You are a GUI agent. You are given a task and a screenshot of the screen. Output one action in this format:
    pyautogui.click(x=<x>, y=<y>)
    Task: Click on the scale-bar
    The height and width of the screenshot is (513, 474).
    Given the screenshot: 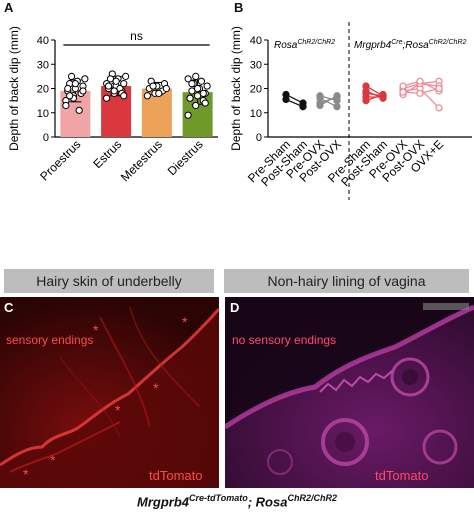 What is the action you would take?
    pyautogui.click(x=446, y=306)
    